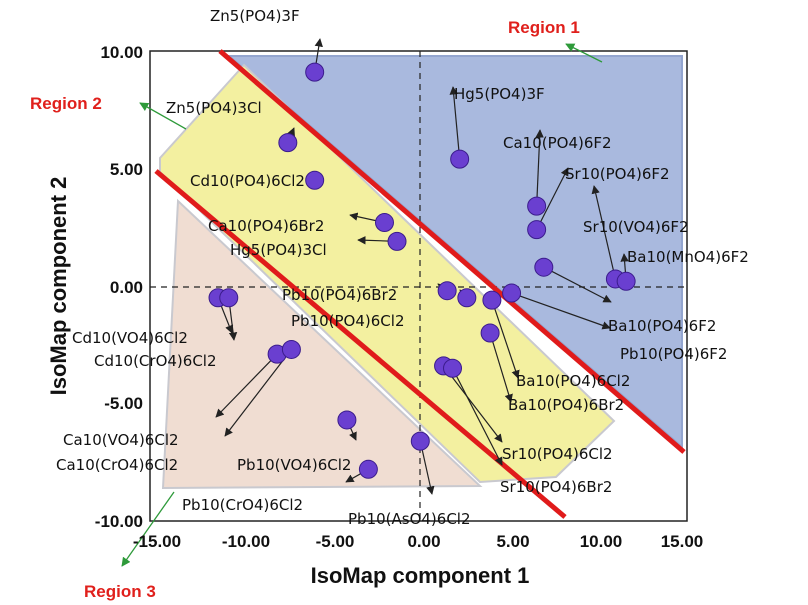 This screenshot has width=808, height=605. Describe the element at coordinates (157, 541) in the screenshot. I see `x-tick-label: -15.00` at that location.